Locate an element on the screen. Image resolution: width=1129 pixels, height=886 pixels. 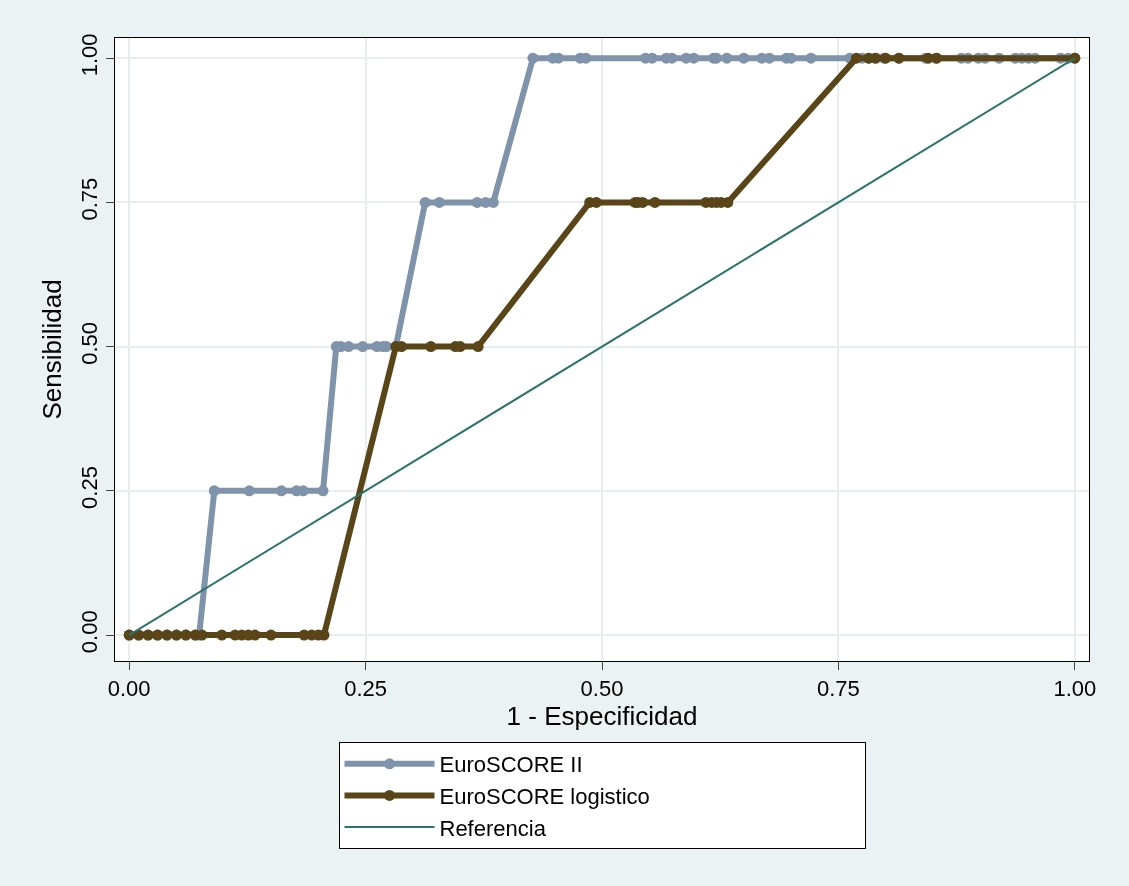
x-tick-label: 0.50 is located at coordinates (602, 689).